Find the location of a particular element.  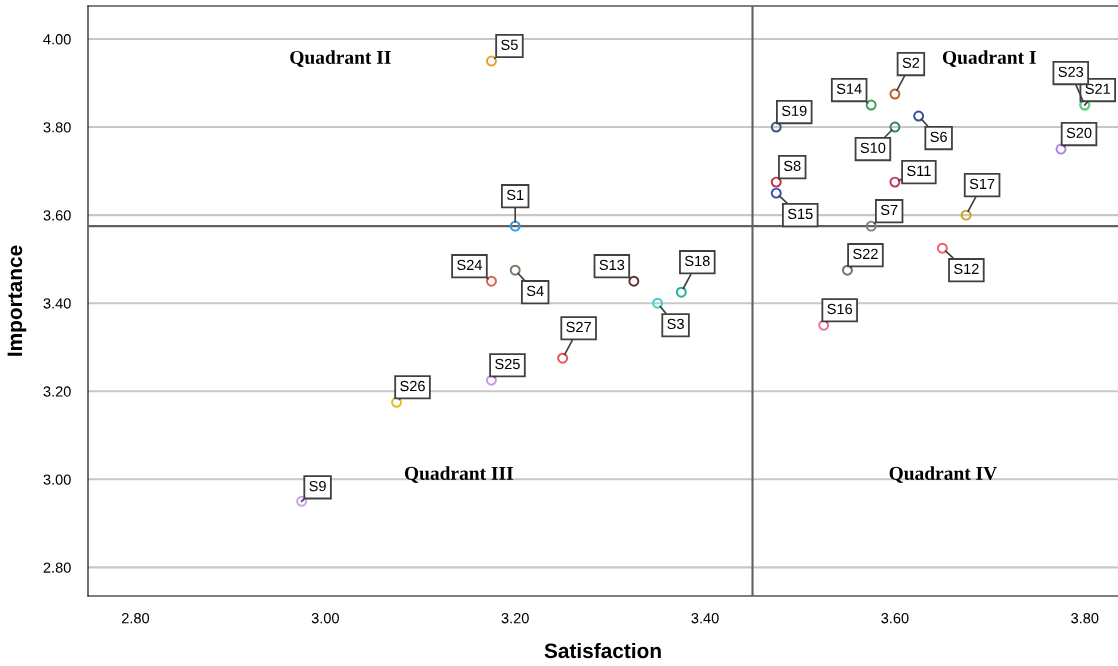

y-tick-label: 3.40 is located at coordinates (57, 303).